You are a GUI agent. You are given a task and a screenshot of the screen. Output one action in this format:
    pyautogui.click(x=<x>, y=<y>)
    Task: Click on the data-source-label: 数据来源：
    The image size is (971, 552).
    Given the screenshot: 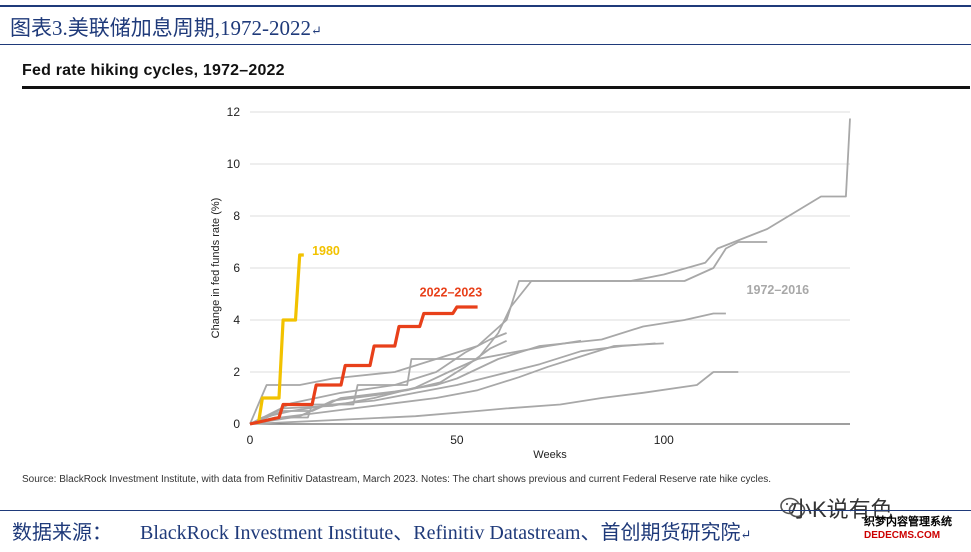 What is the action you would take?
    pyautogui.click(x=62, y=533)
    